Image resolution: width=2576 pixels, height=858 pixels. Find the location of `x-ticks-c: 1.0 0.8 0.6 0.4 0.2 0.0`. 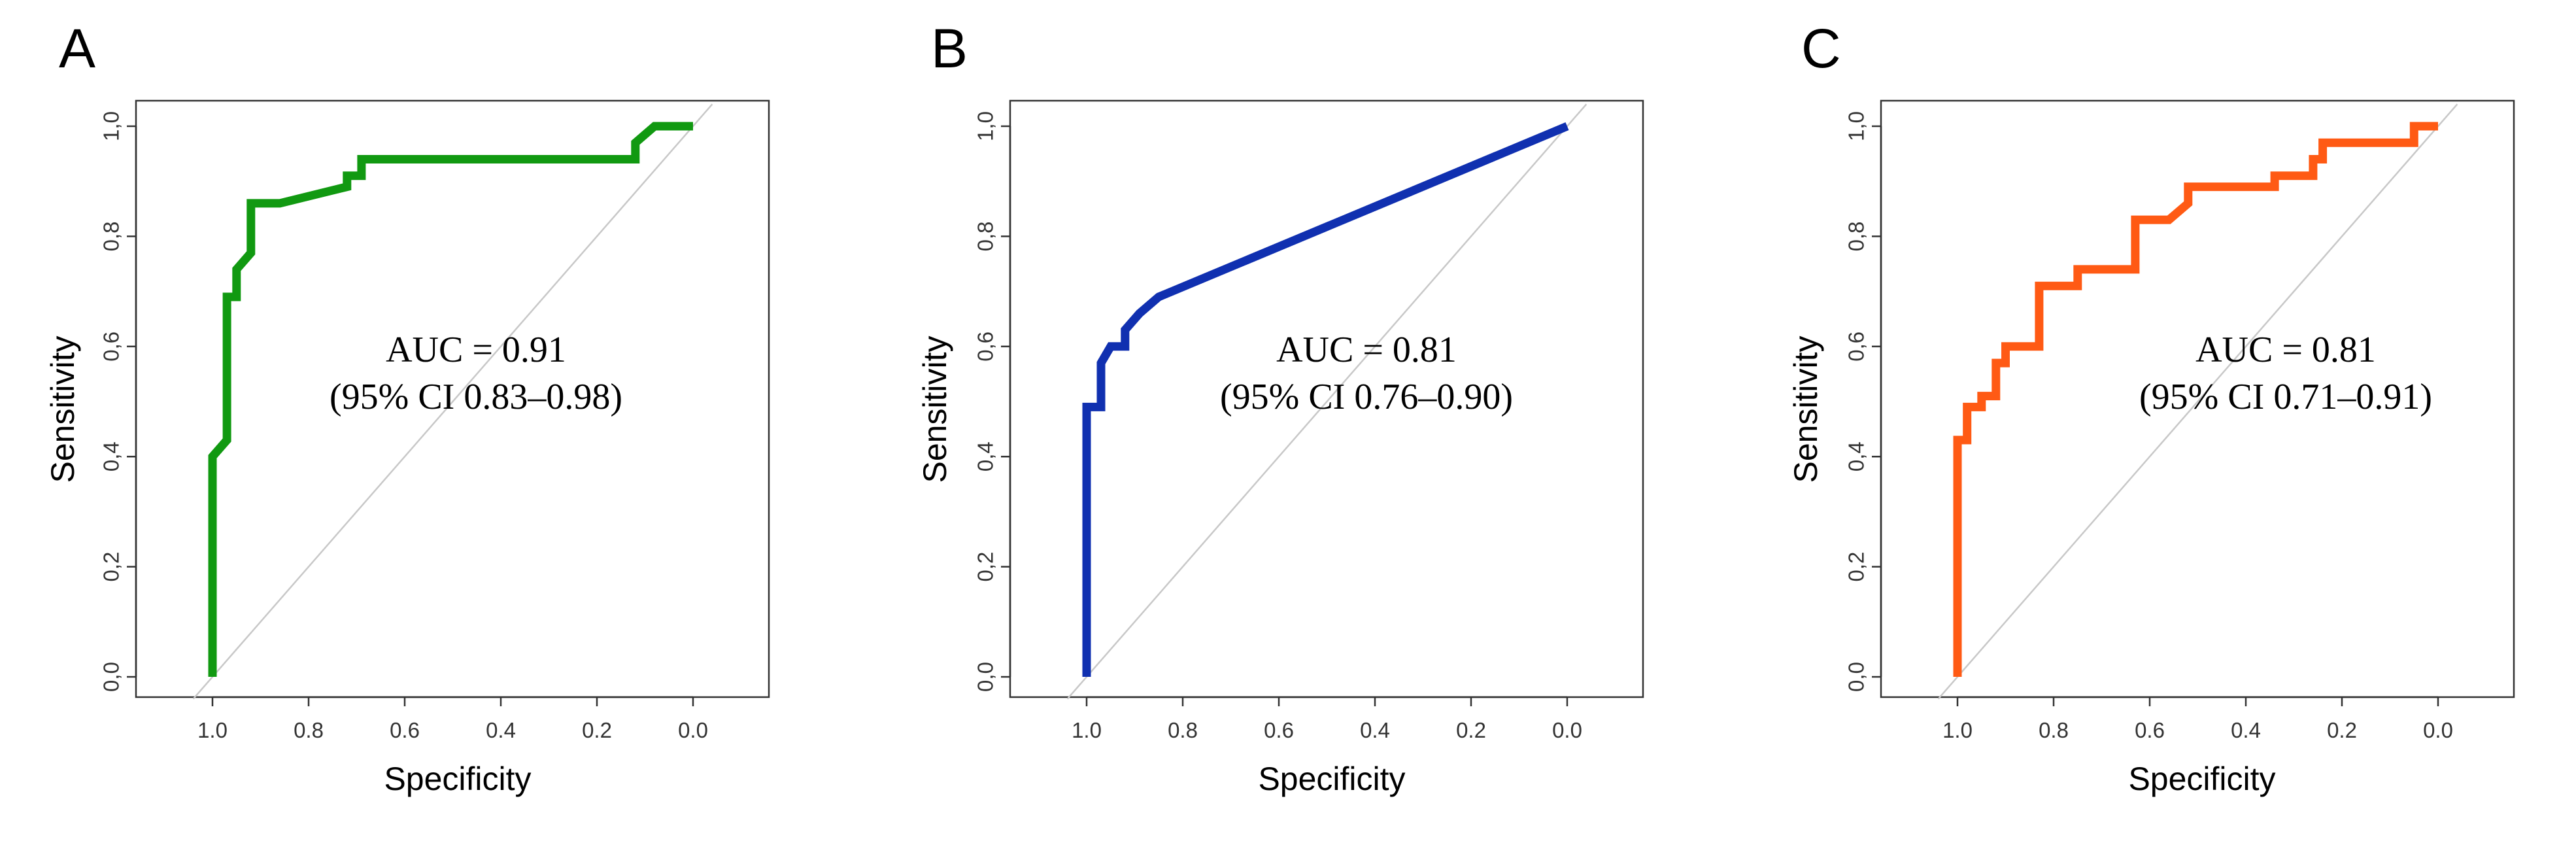

x-ticks-c: 1.0 0.8 0.6 0.4 0.2 0.0 is located at coordinates (2197, 719).